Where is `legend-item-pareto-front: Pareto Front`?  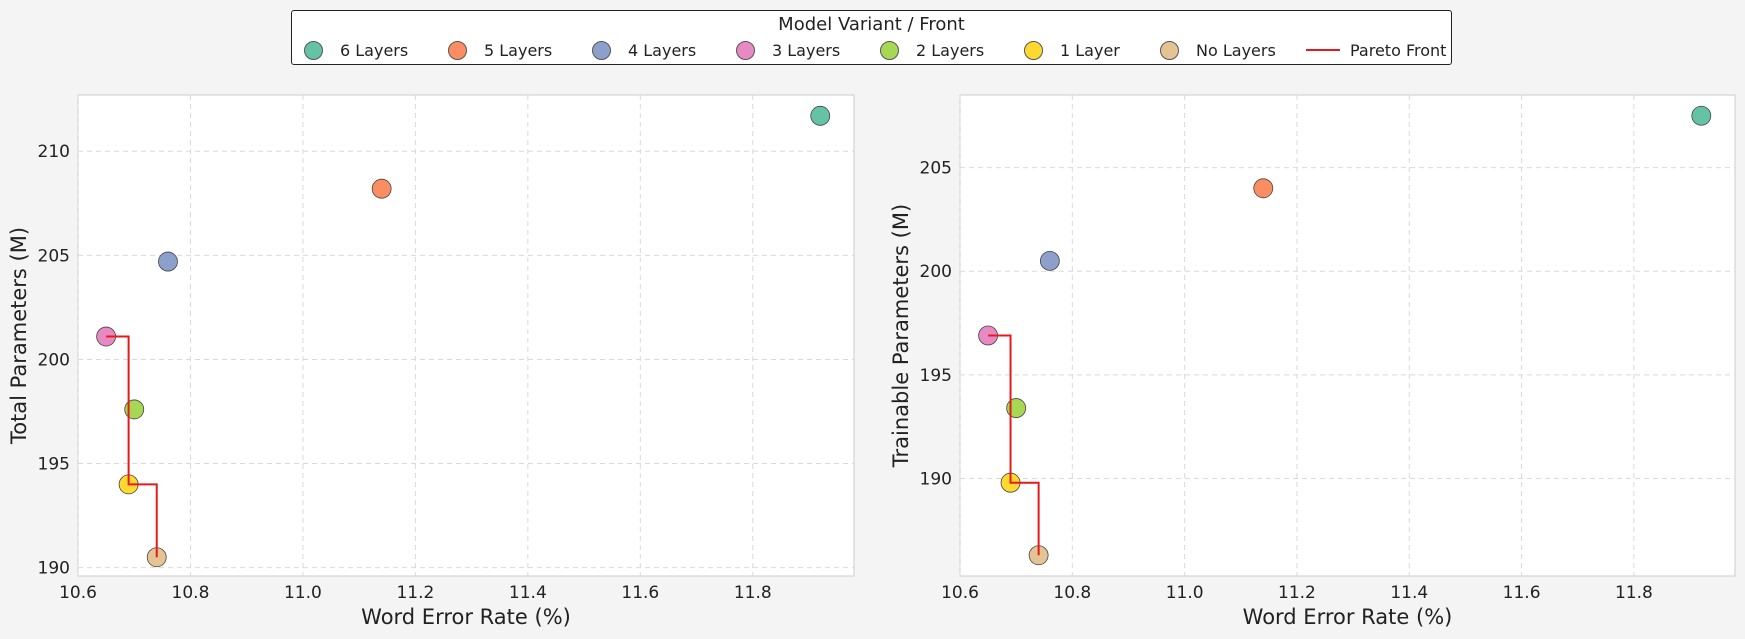
legend-item-pareto-front: Pareto Front is located at coordinates (1376, 50).